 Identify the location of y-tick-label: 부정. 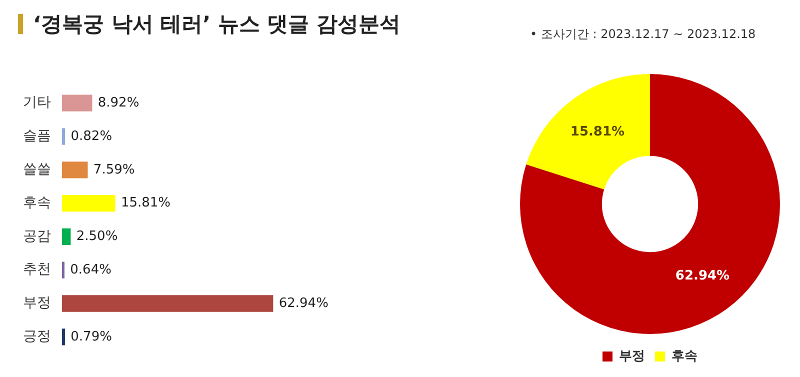
(37, 303).